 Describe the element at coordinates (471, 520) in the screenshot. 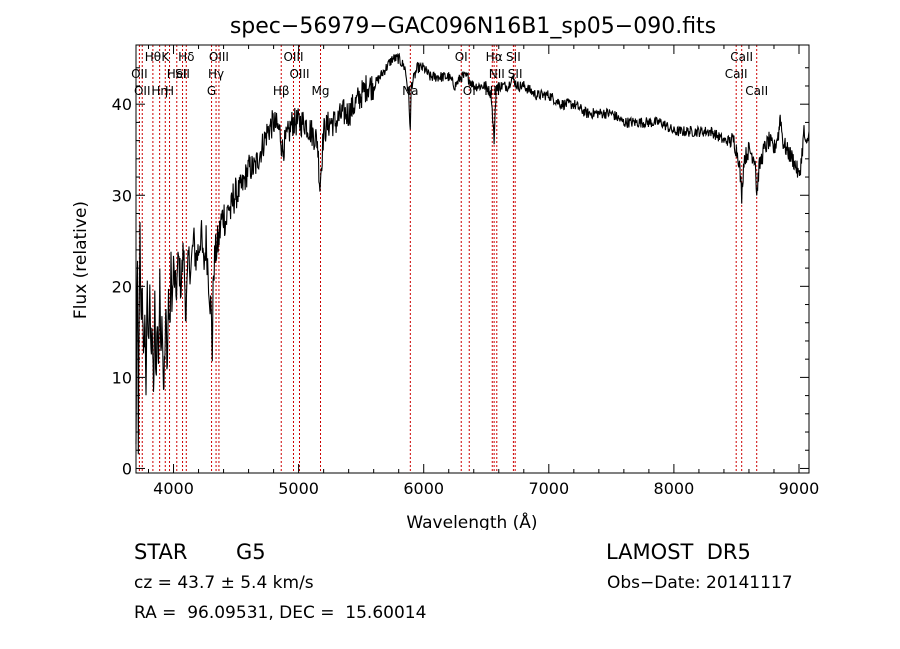

I see `x-axis-label: Wavelength (Å)` at that location.